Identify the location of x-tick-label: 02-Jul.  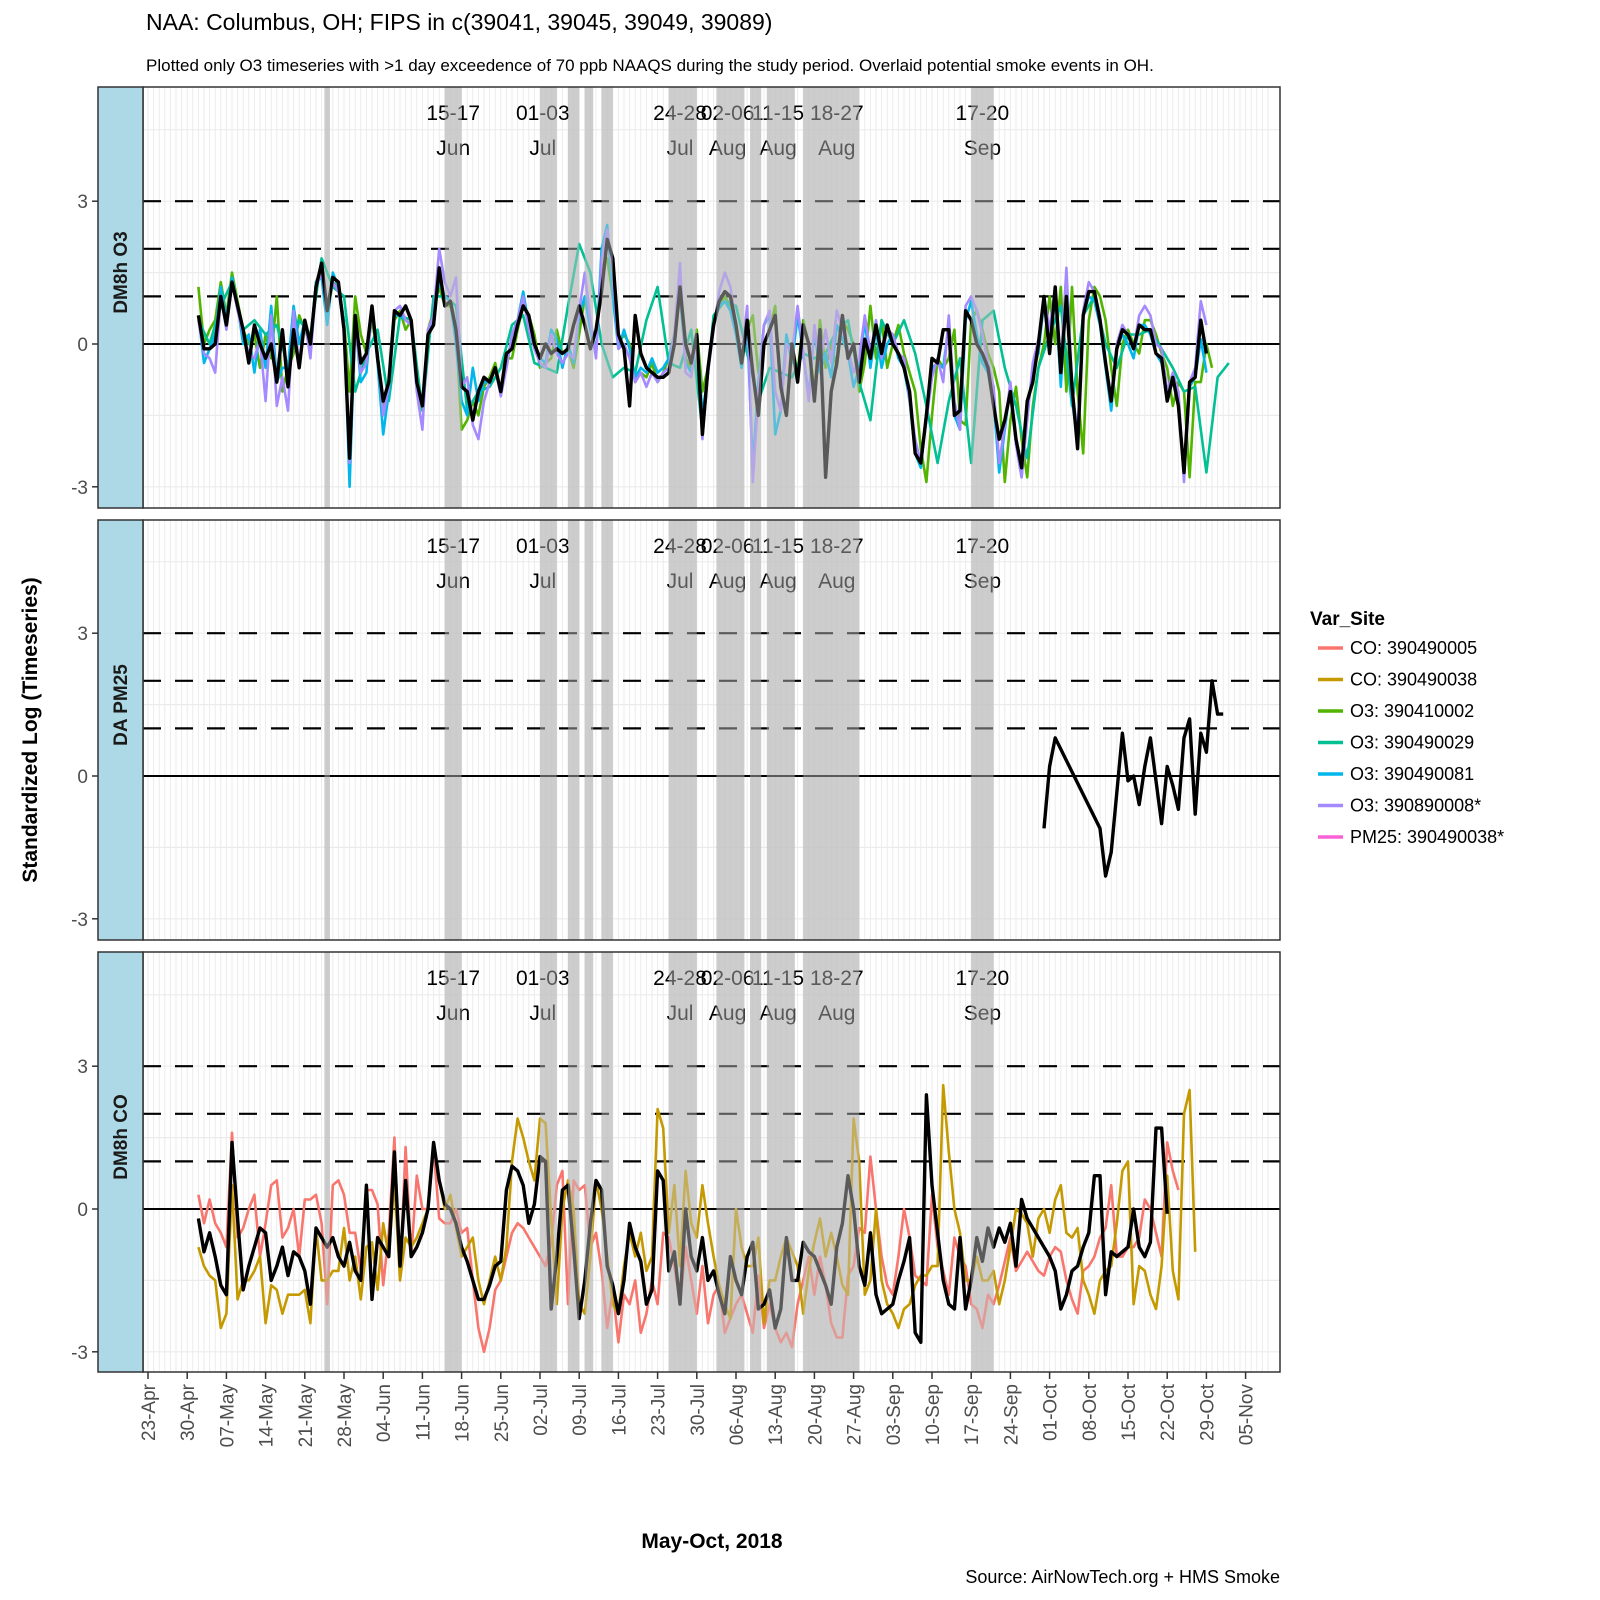
(541, 1410).